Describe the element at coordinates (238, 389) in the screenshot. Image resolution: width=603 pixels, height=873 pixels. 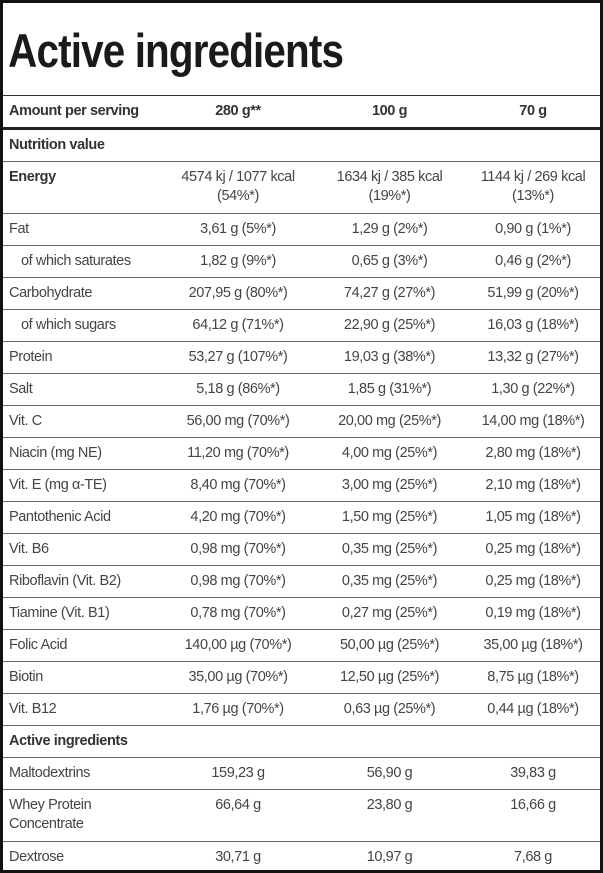
I see `row-value: 5,18 g (86%*)` at that location.